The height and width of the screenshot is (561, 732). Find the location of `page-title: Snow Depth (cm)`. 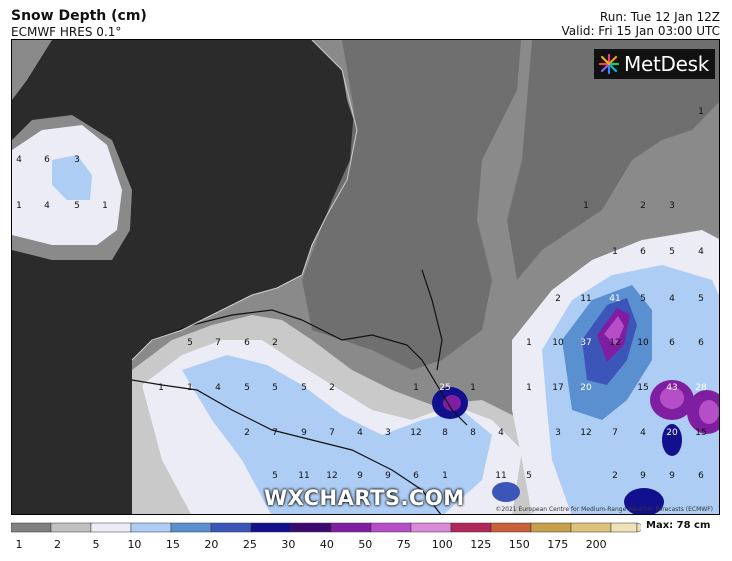

page-title: Snow Depth (cm) is located at coordinates (79, 16).